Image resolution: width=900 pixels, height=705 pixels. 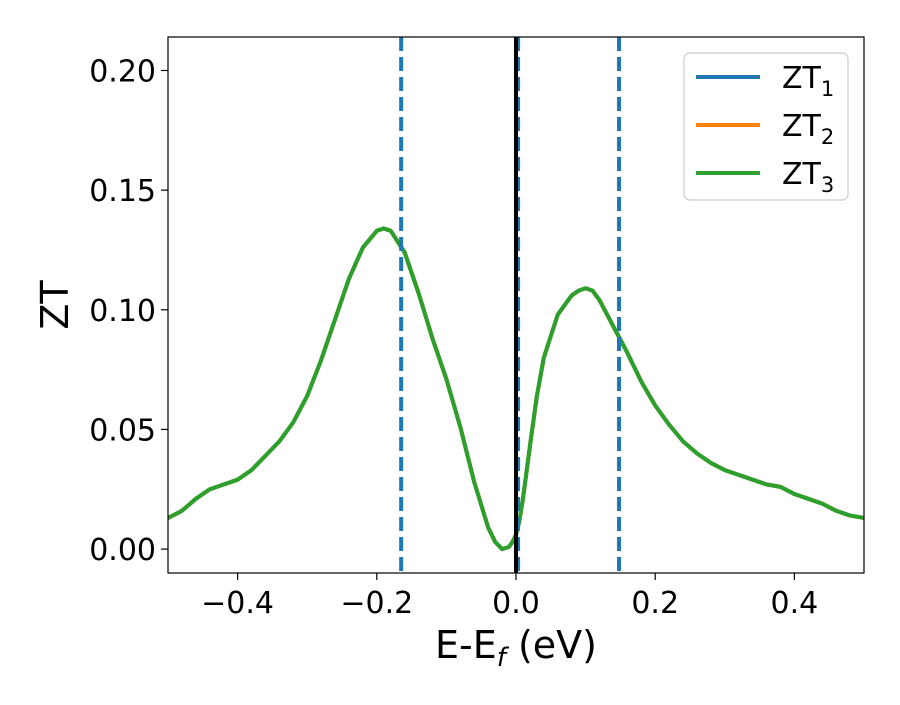 I want to click on y-axis-label: ZT, so click(x=55, y=305).